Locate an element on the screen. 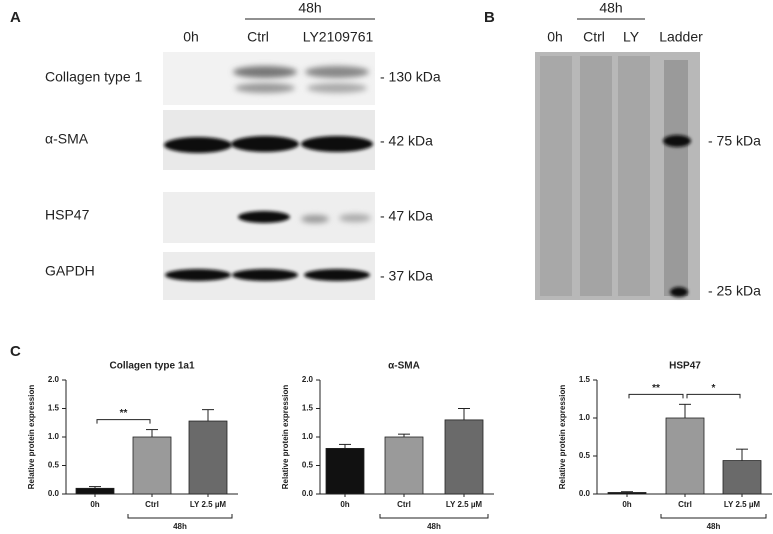 Image resolution: width=773 pixels, height=534 pixels. marker-label: - 75 kDa is located at coordinates (734, 141).